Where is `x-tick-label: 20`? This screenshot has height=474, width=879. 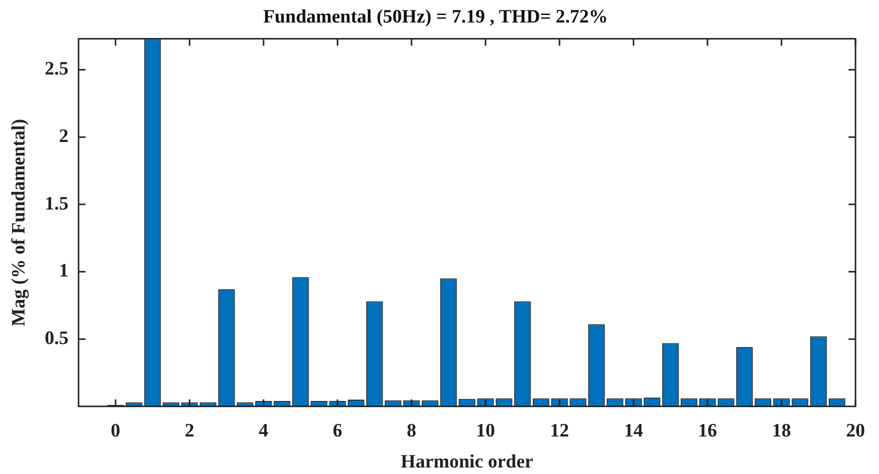 x-tick-label: 20 is located at coordinates (855, 431).